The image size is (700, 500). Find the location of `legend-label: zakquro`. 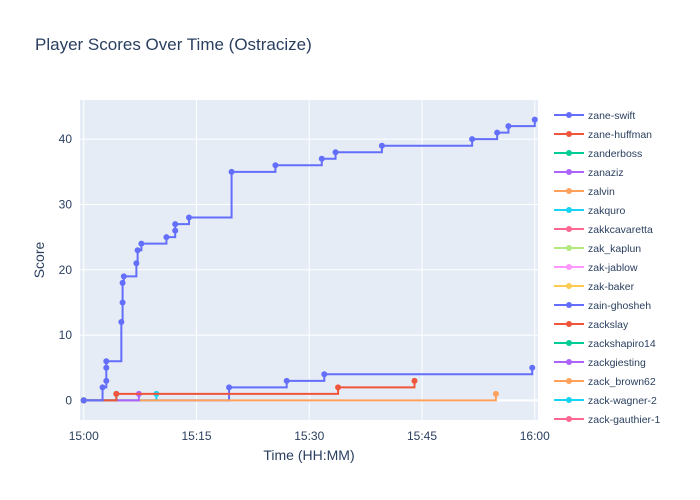

legend-label: zakquro is located at coordinates (607, 211).